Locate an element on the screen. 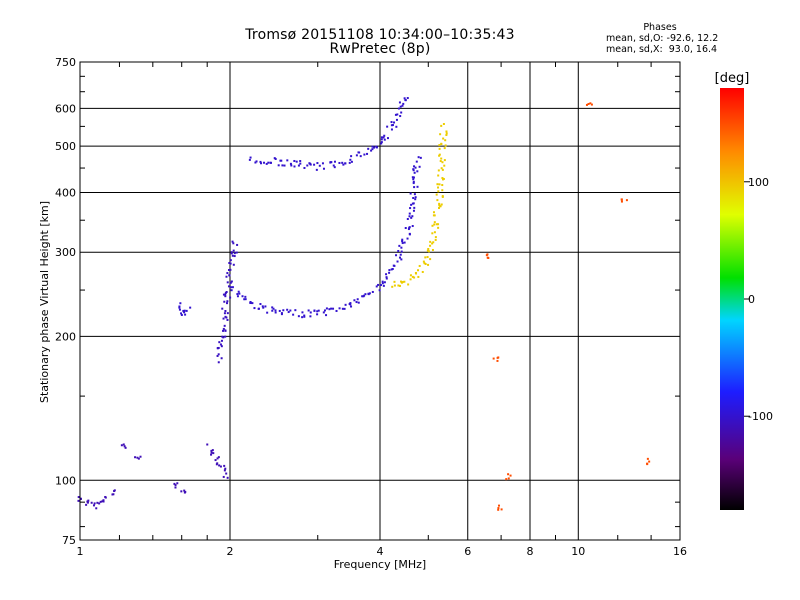 This screenshot has height=600, width=800. y-tick-label: 600 is located at coordinates (65, 108).